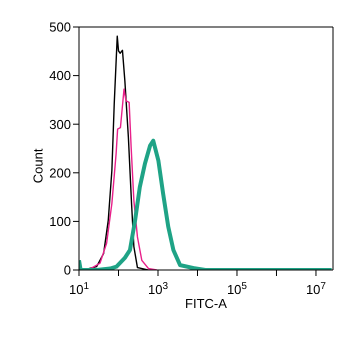  Describe the element at coordinates (79, 288) in the screenshot. I see `x-tick-label: 10$^{1}$` at that location.